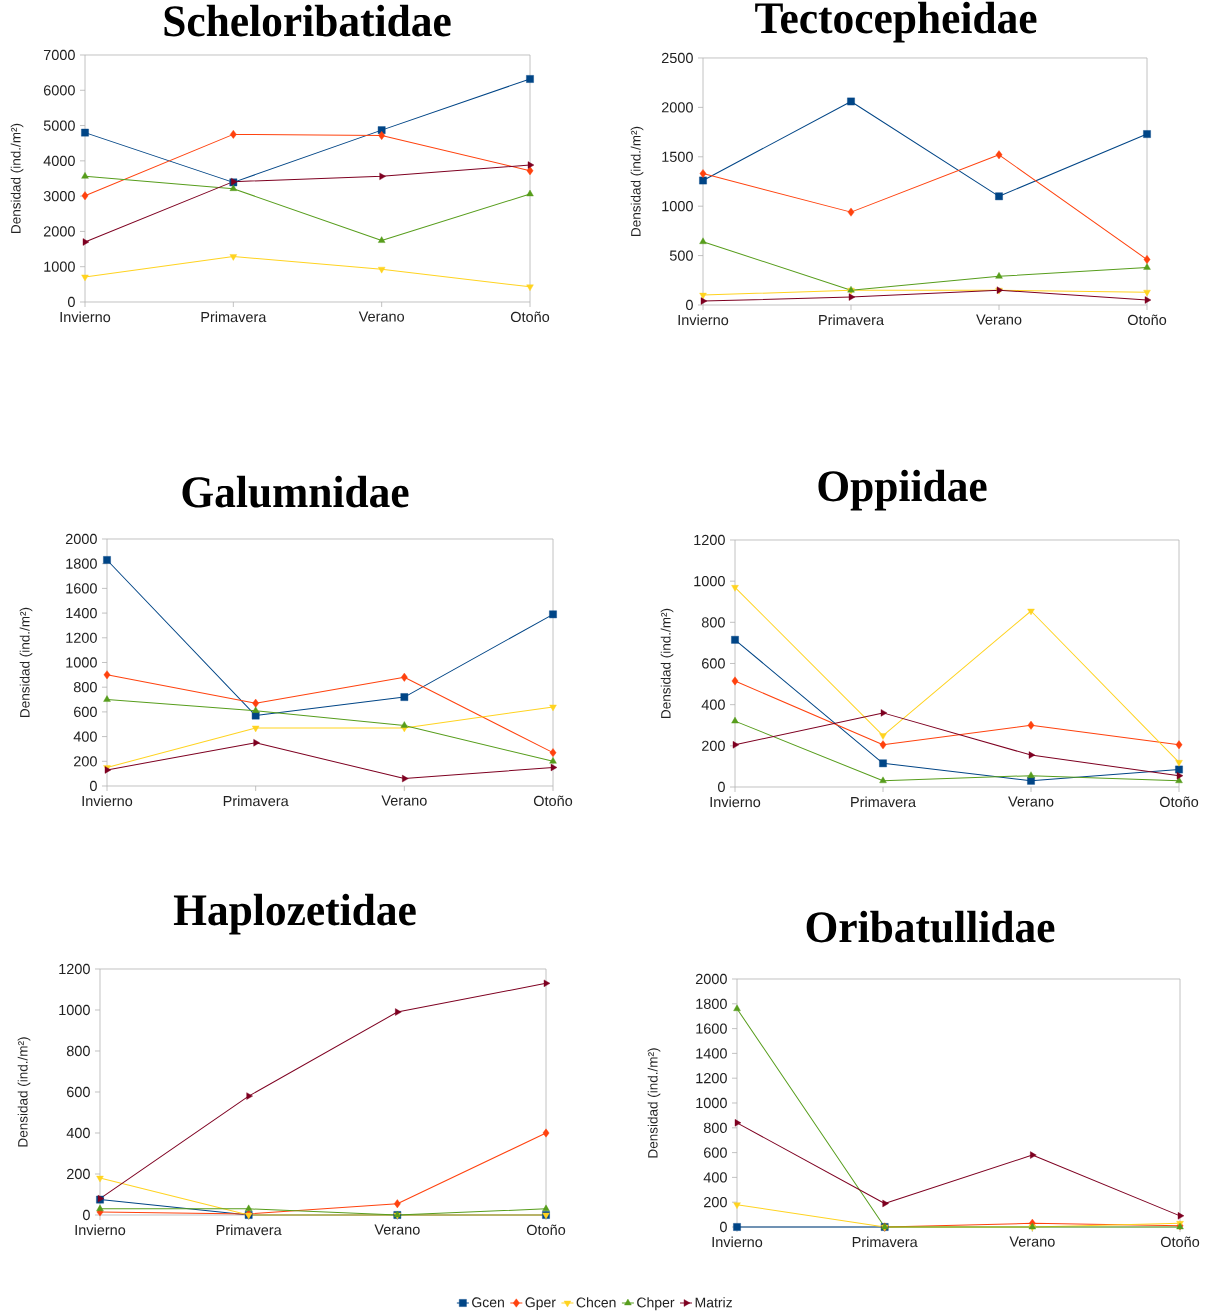  What do you see at coordinates (488, 1302) in the screenshot?
I see `legend-label: Gcen` at bounding box center [488, 1302].